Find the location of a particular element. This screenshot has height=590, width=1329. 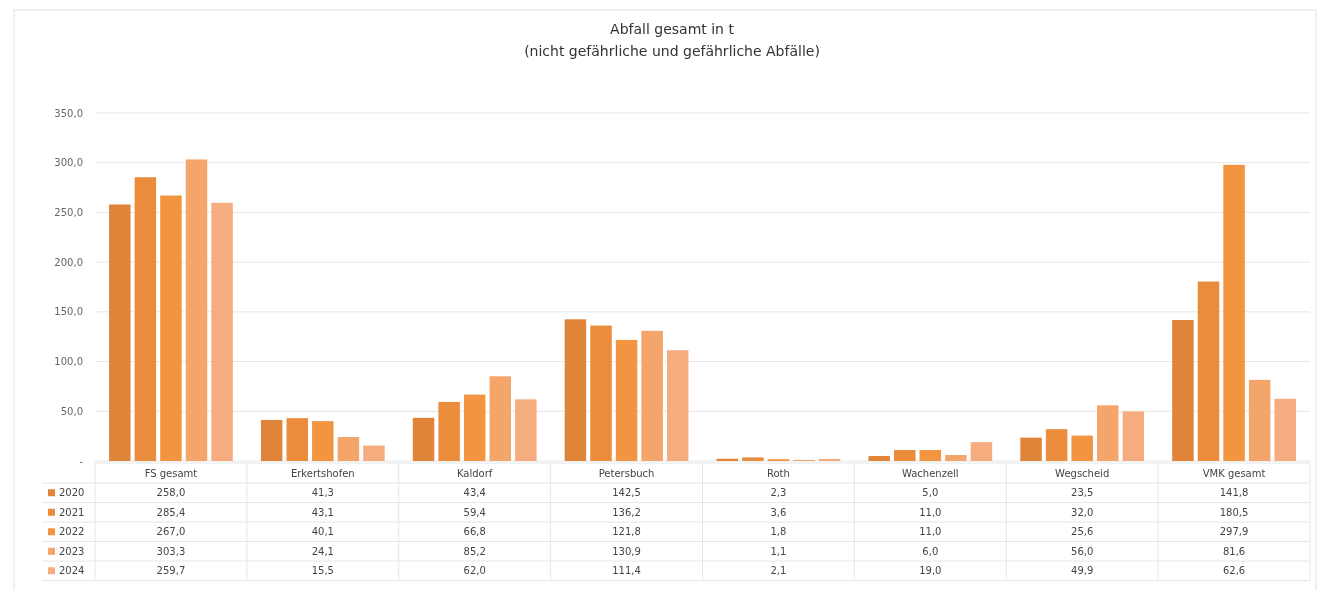

data-label: 2,3 is located at coordinates (778, 493).